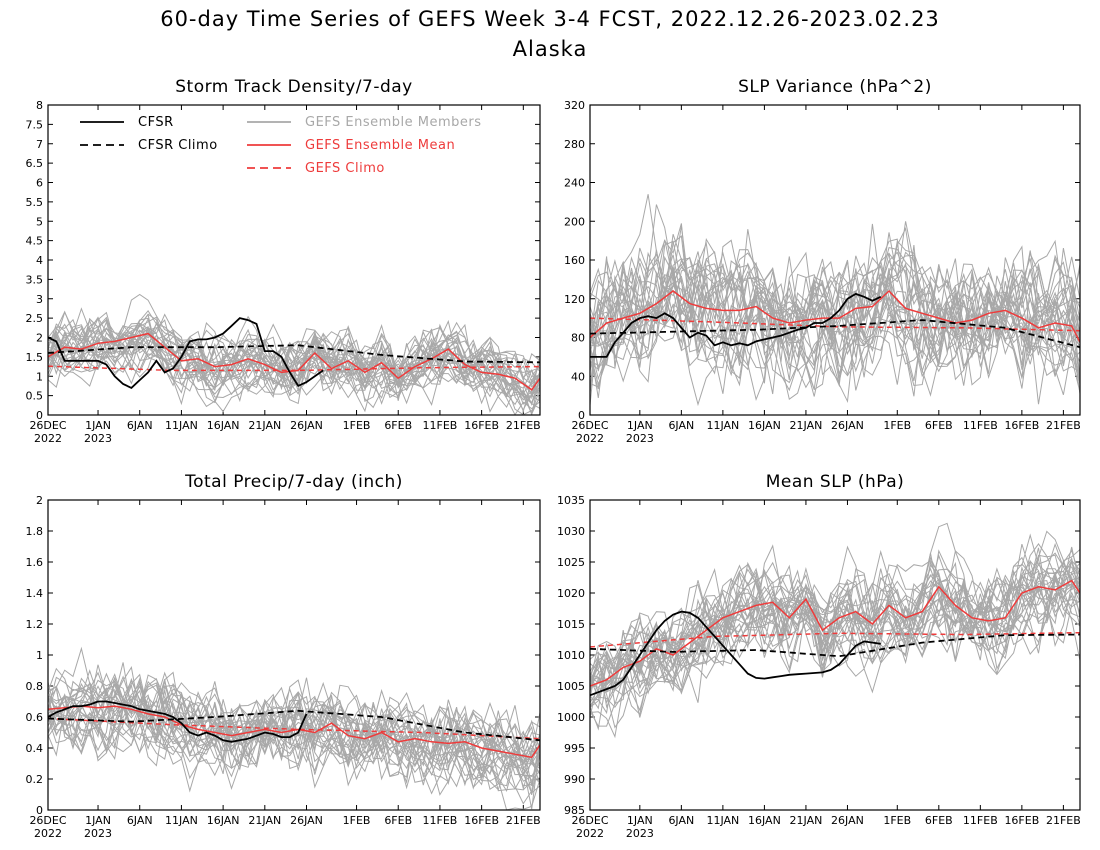 The width and height of the screenshot is (1100, 850). Describe the element at coordinates (578, 338) in the screenshot. I see `y-tick-label: 80` at that location.